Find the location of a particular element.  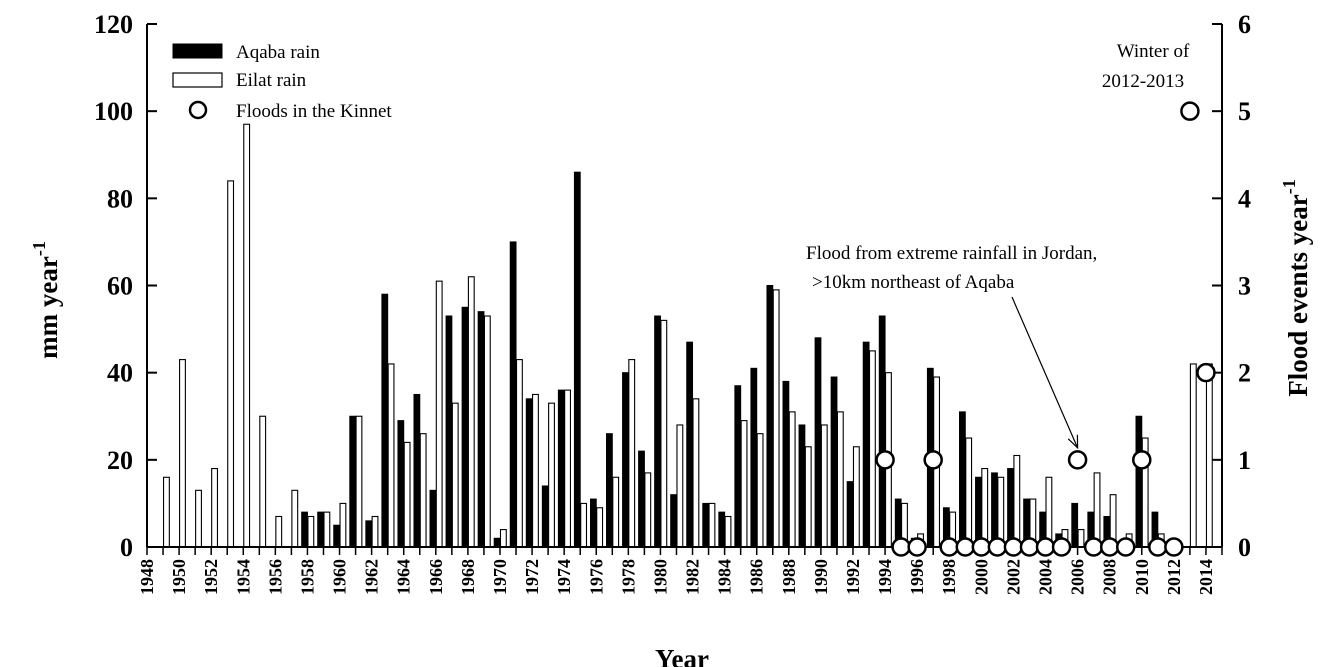

annotation-winter-line2: 2012-2013 is located at coordinates (1143, 81).